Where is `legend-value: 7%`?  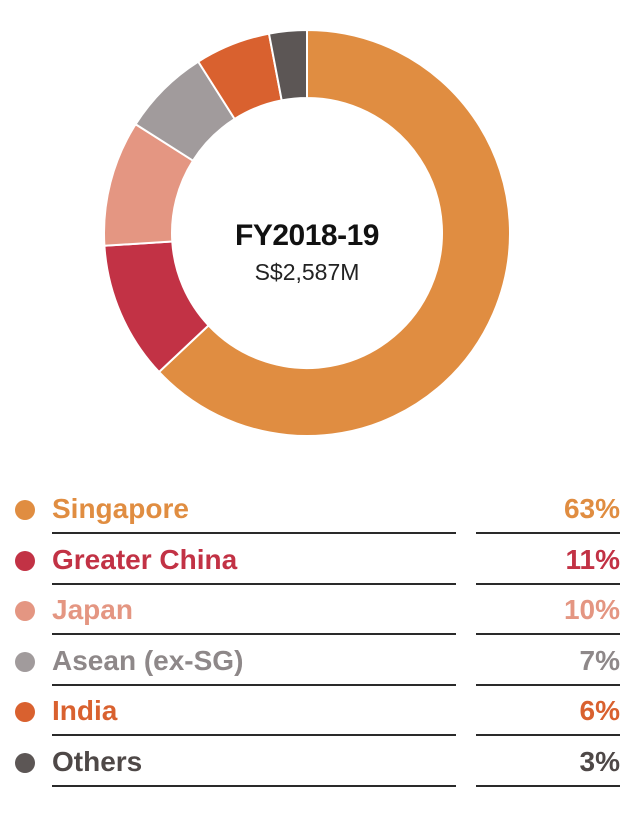
legend-value: 7% is located at coordinates (599, 660).